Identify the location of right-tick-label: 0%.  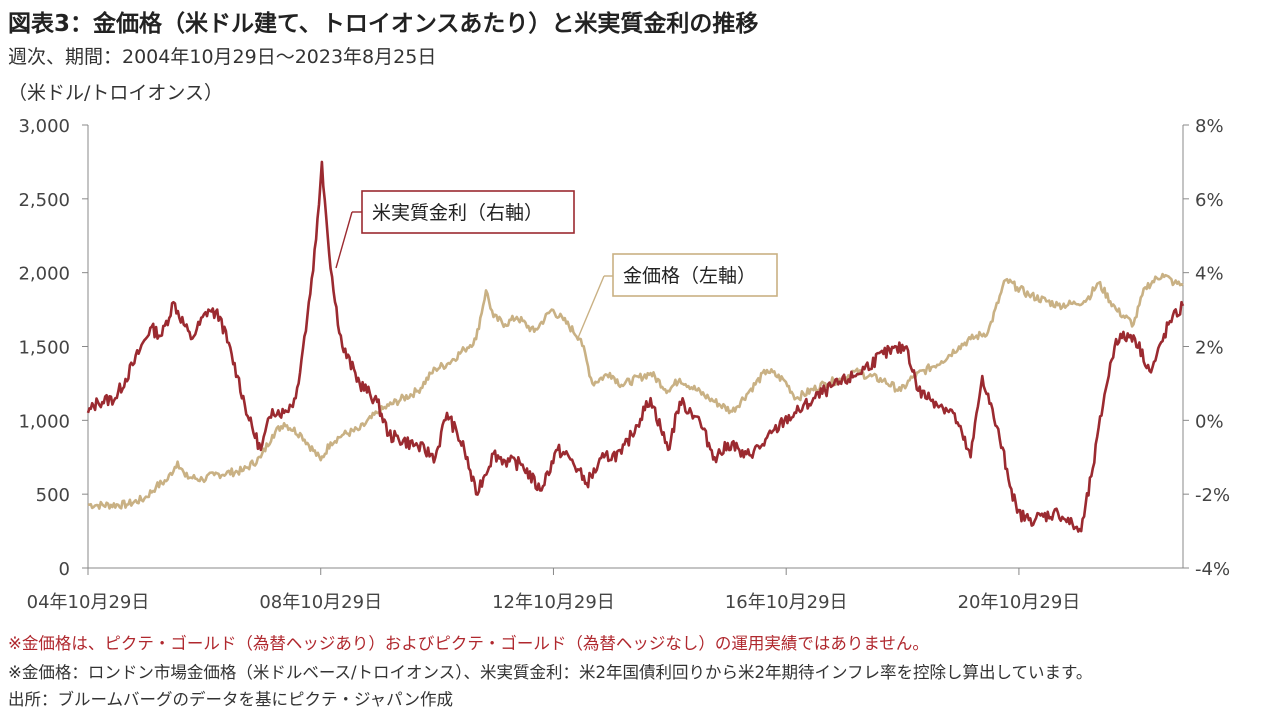
(1209, 421).